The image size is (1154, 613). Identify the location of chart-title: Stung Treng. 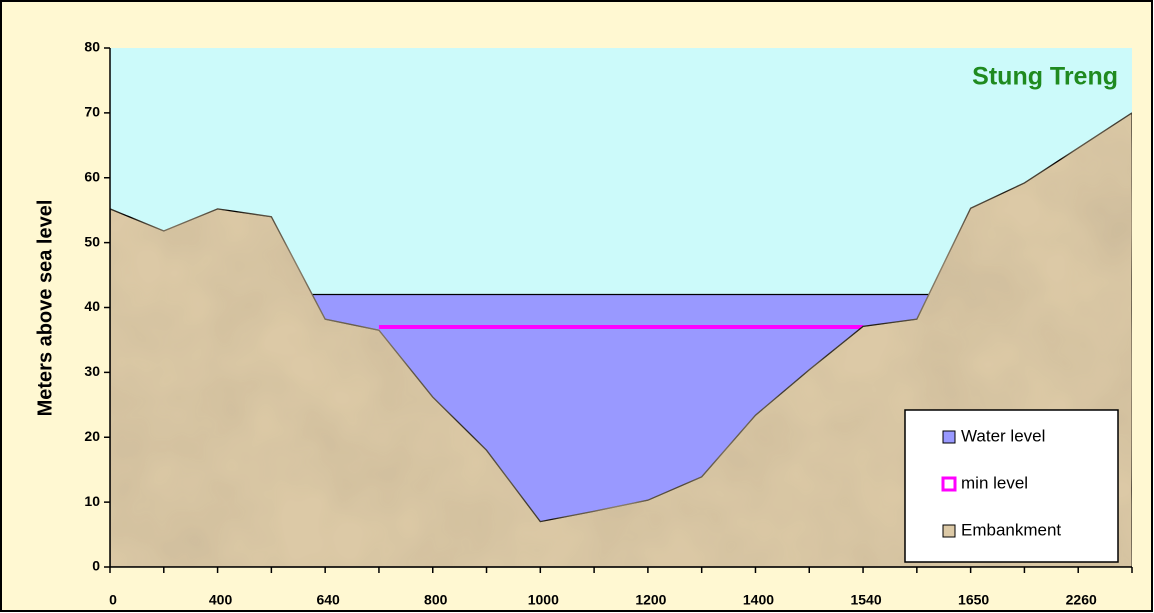
(1045, 77).